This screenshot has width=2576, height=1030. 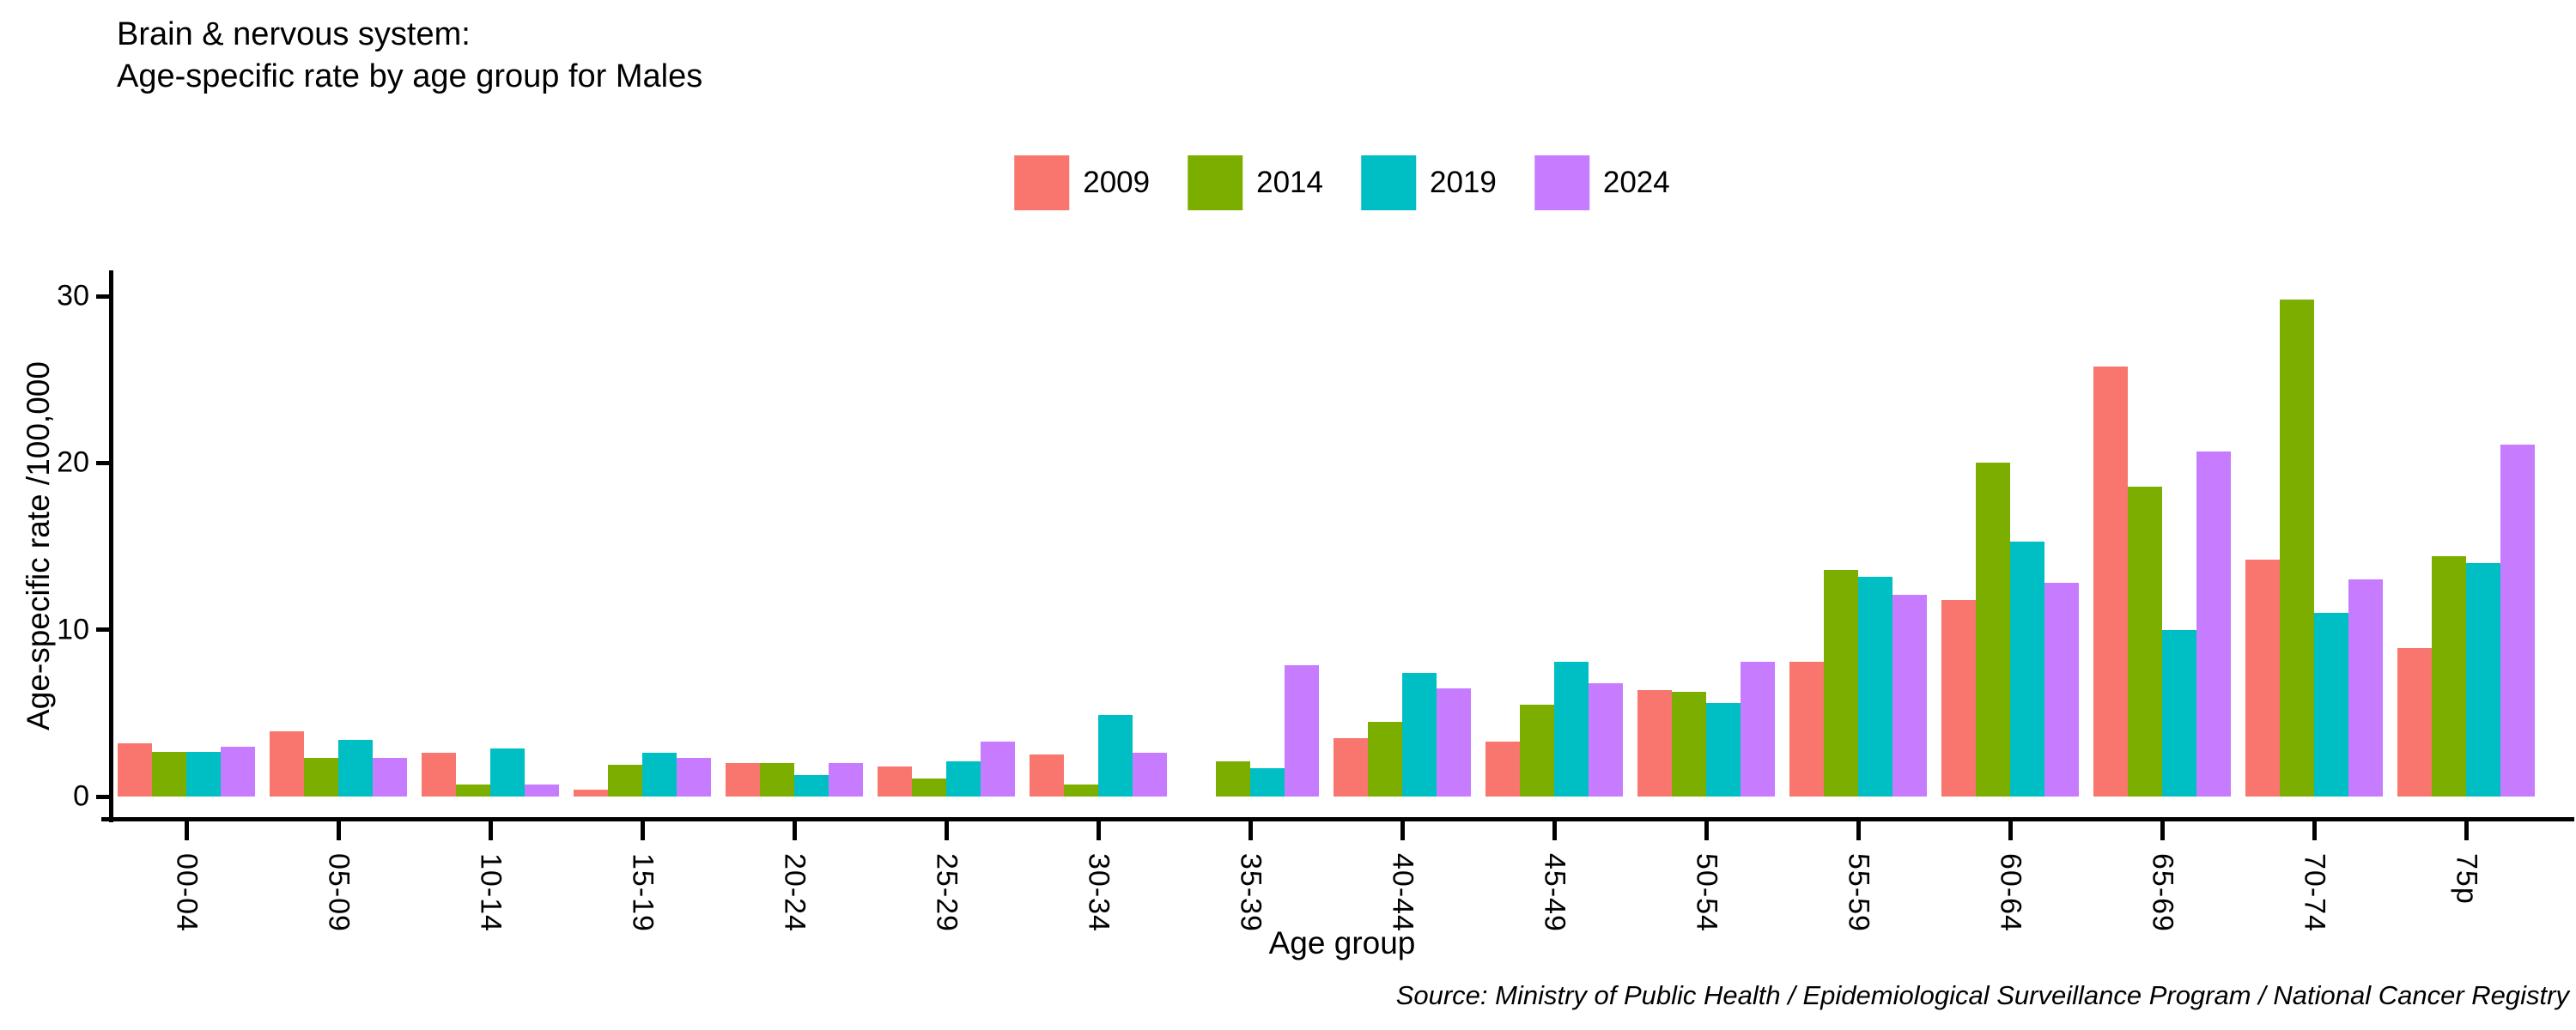 What do you see at coordinates (1149, 775) in the screenshot?
I see `bar-30-34-2024` at bounding box center [1149, 775].